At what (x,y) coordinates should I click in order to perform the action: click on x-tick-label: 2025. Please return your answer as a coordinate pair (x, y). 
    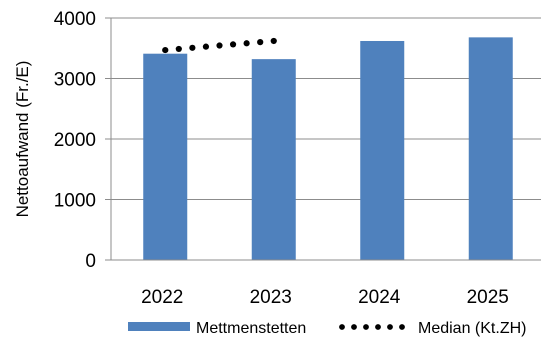
    Looking at the image, I should click on (488, 297).